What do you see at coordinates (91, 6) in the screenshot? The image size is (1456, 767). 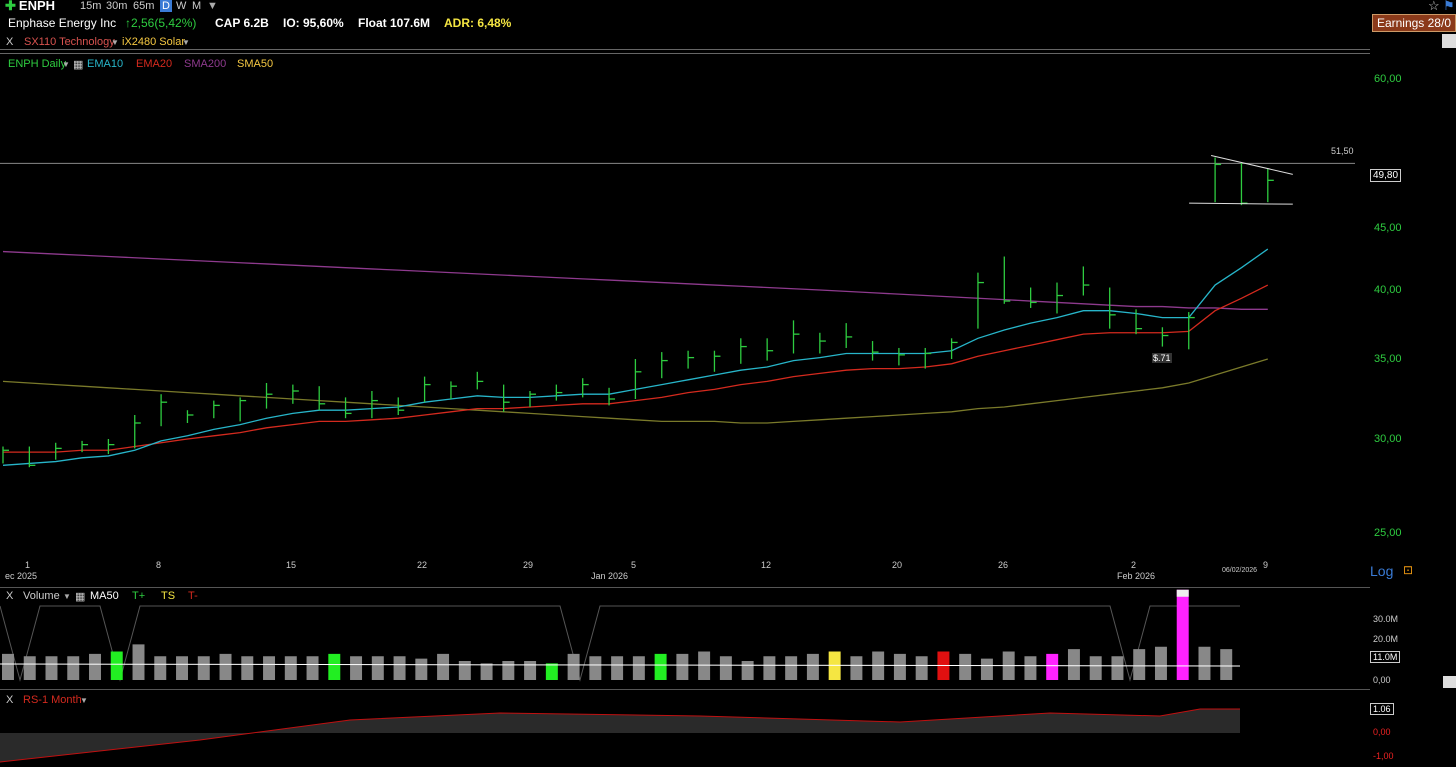 I see `tf-15m: 15m` at bounding box center [91, 6].